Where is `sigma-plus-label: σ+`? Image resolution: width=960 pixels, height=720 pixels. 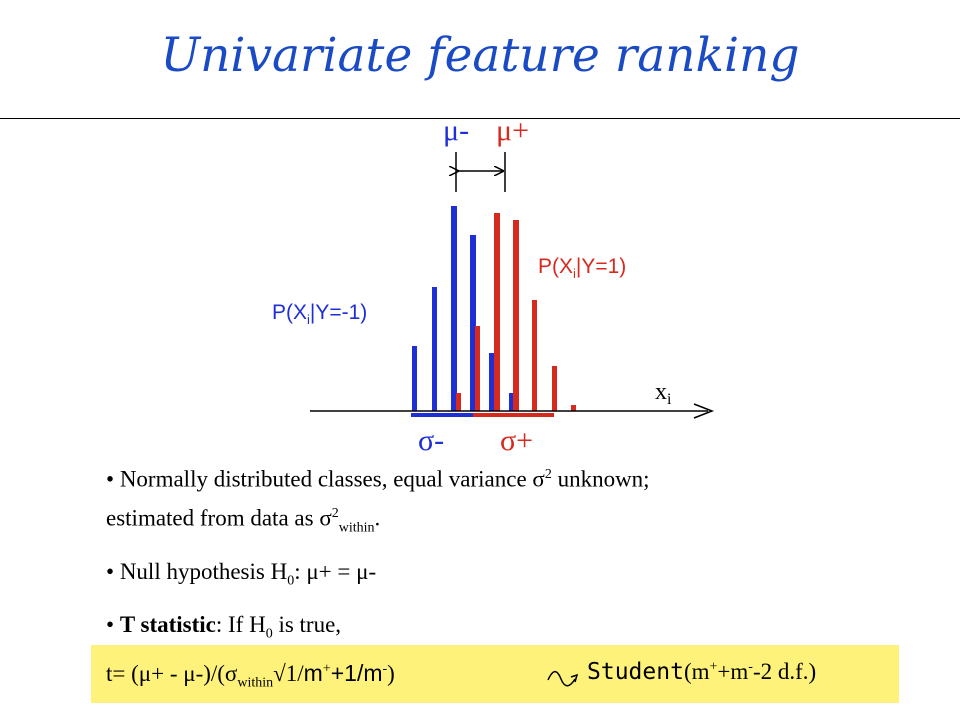 sigma-plus-label: σ+ is located at coordinates (516, 440).